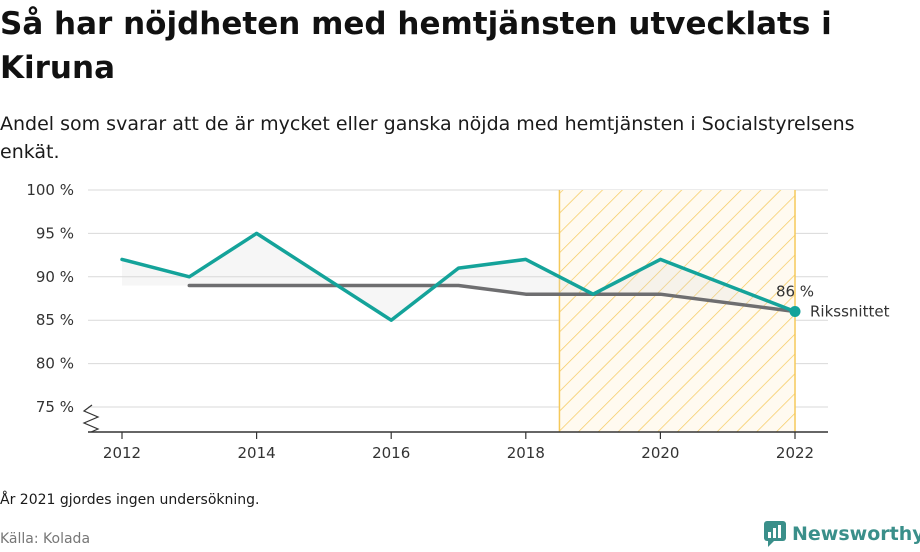  I want to click on source-text: Källa: Kolada, so click(45, 539).